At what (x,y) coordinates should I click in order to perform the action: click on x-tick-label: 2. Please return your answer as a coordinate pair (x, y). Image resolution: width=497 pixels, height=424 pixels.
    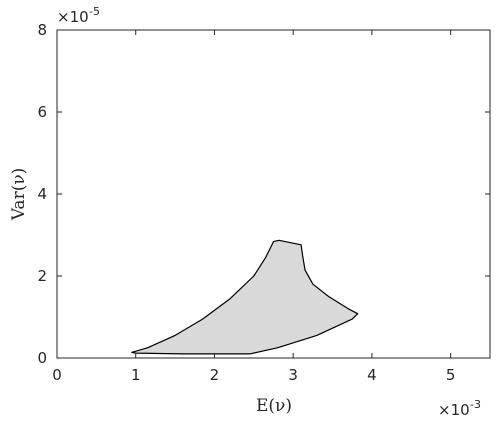
    Looking at the image, I should click on (215, 375).